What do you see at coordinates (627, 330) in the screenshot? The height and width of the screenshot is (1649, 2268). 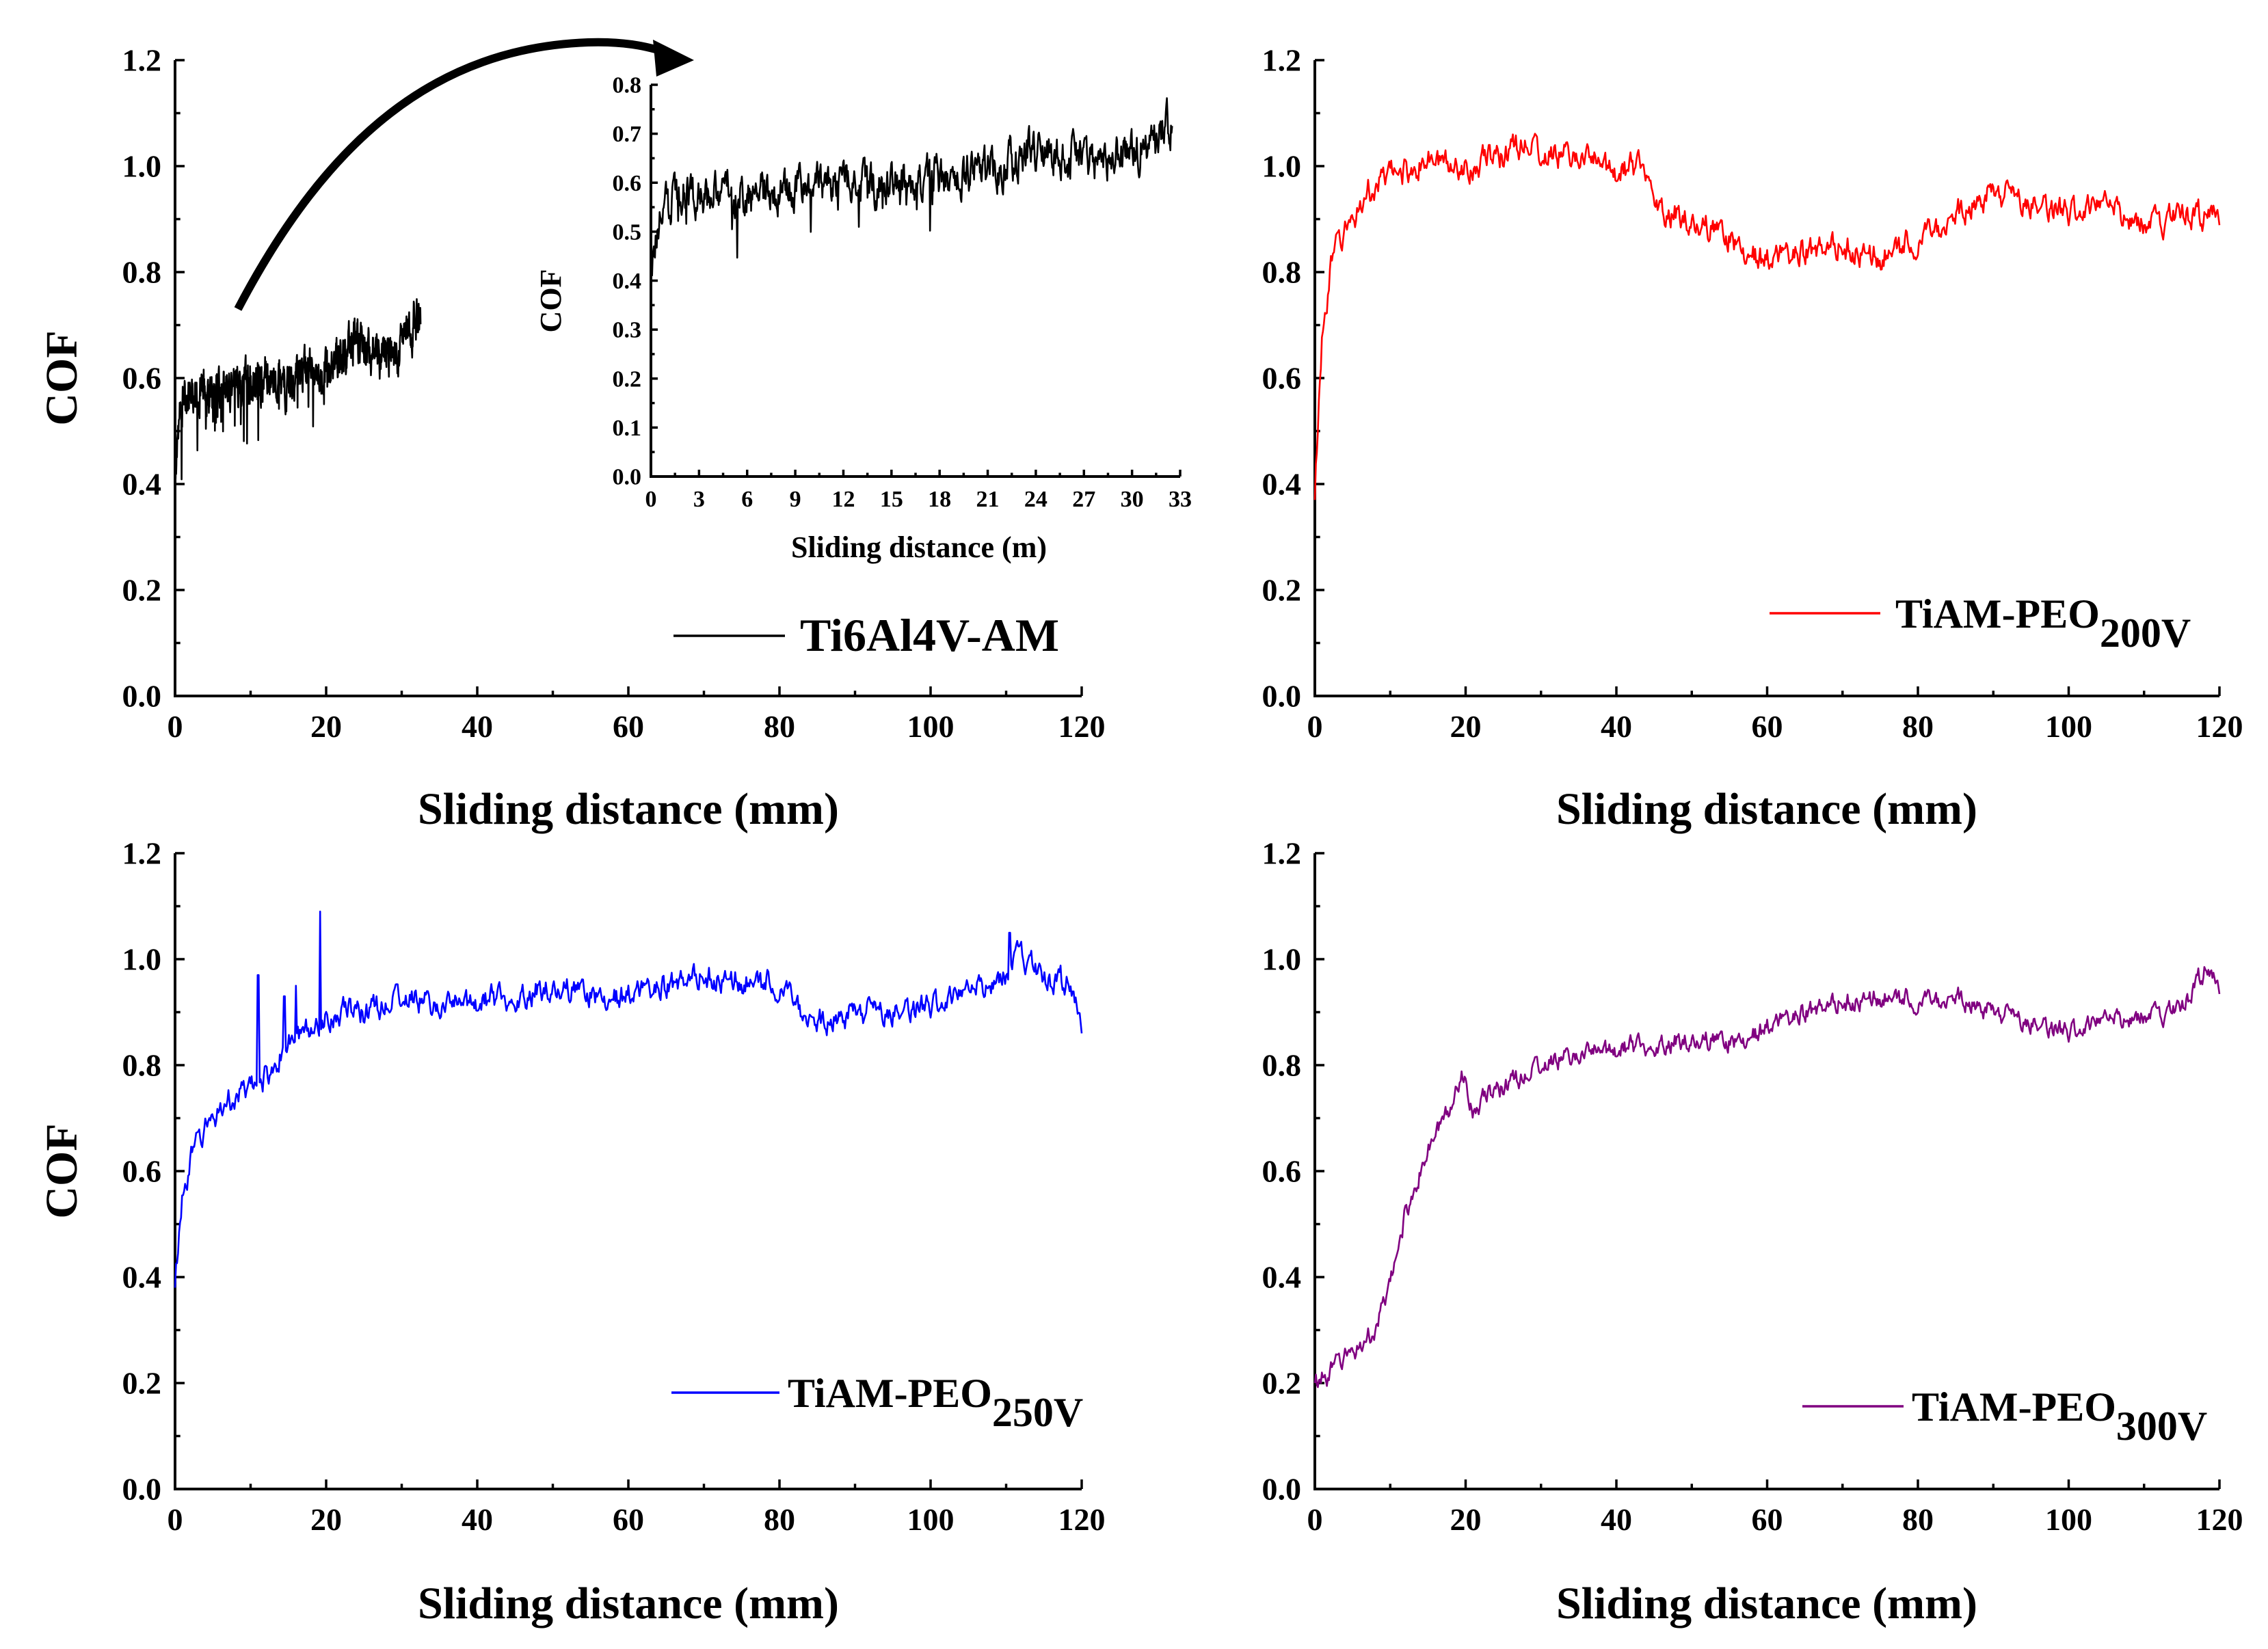 I see `y-tick-label: 0.3` at bounding box center [627, 330].